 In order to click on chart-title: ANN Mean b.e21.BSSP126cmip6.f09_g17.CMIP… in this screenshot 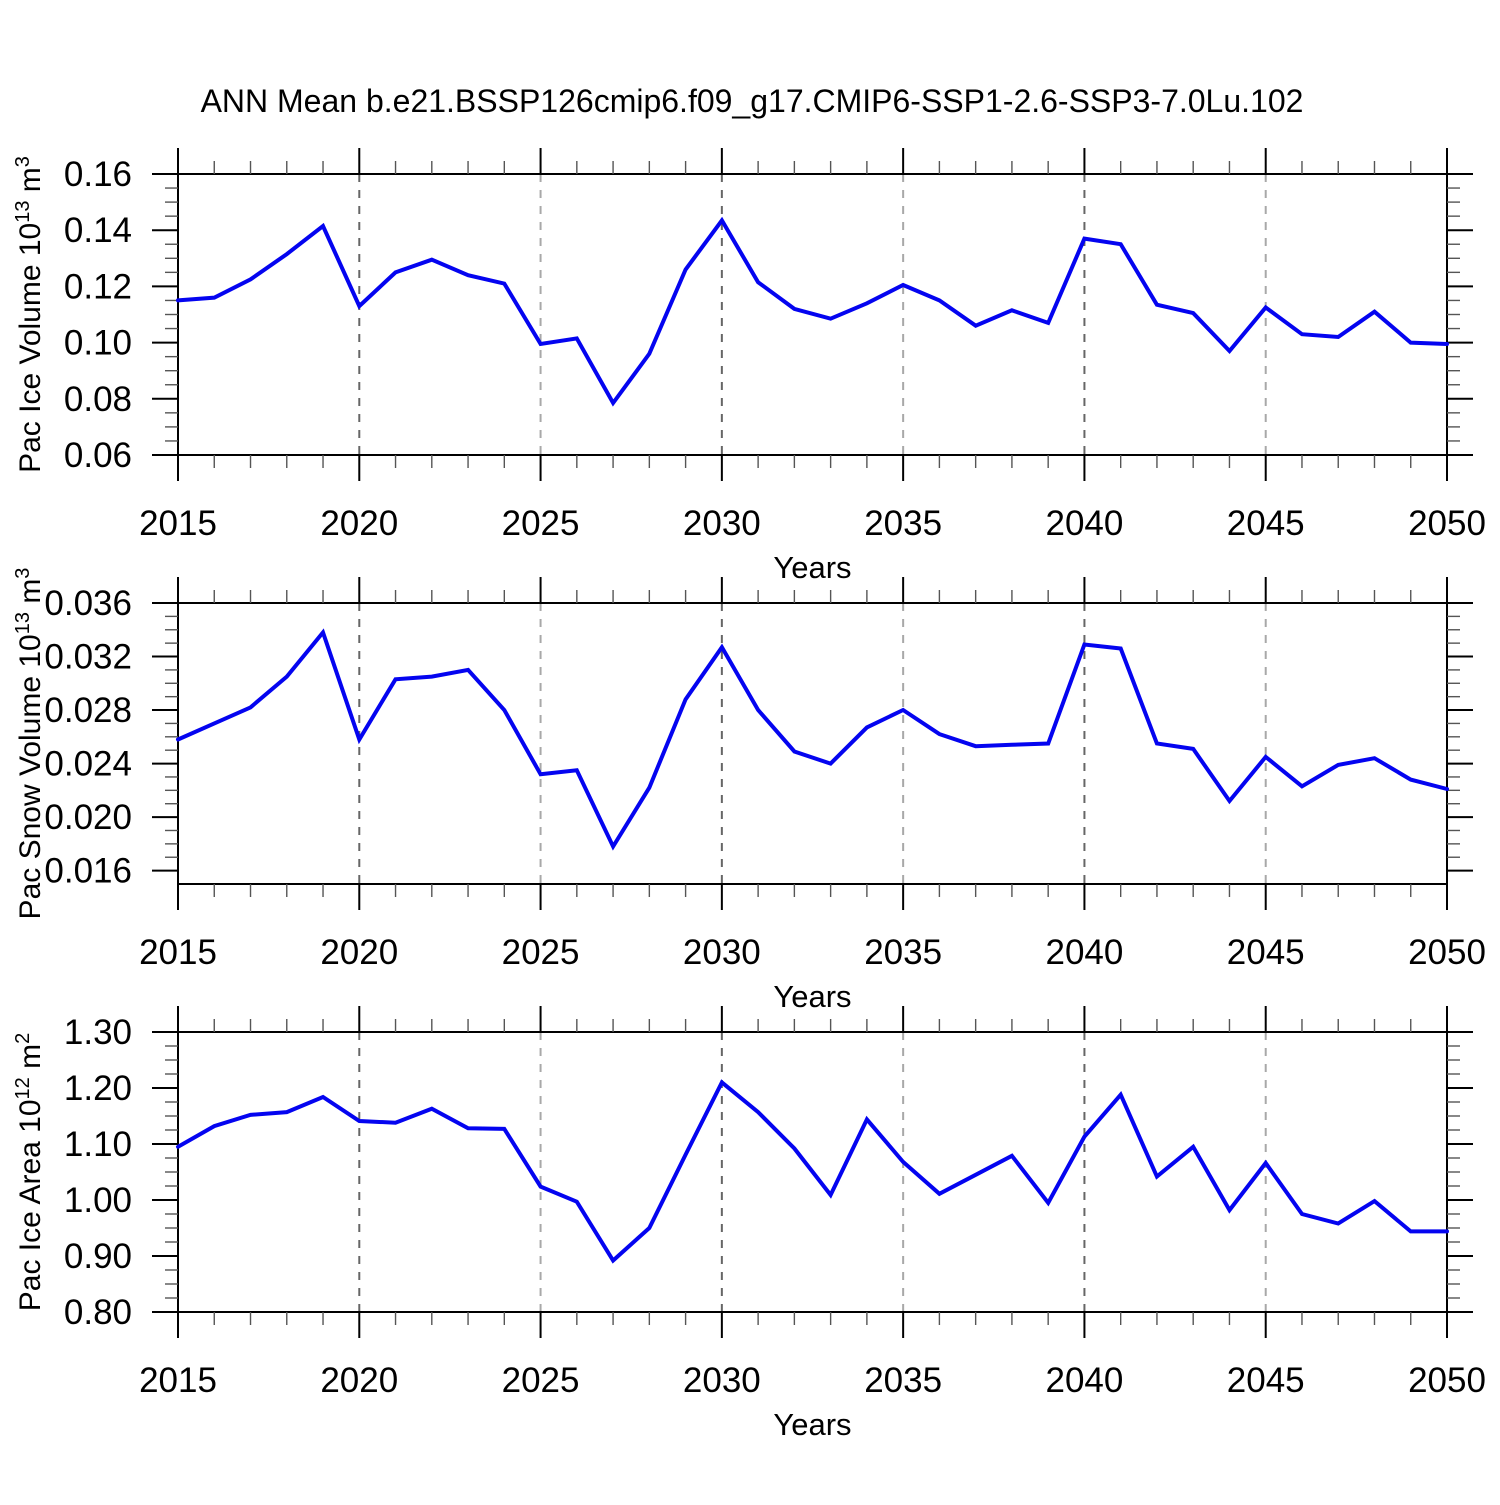, I will do `click(752, 101)`.